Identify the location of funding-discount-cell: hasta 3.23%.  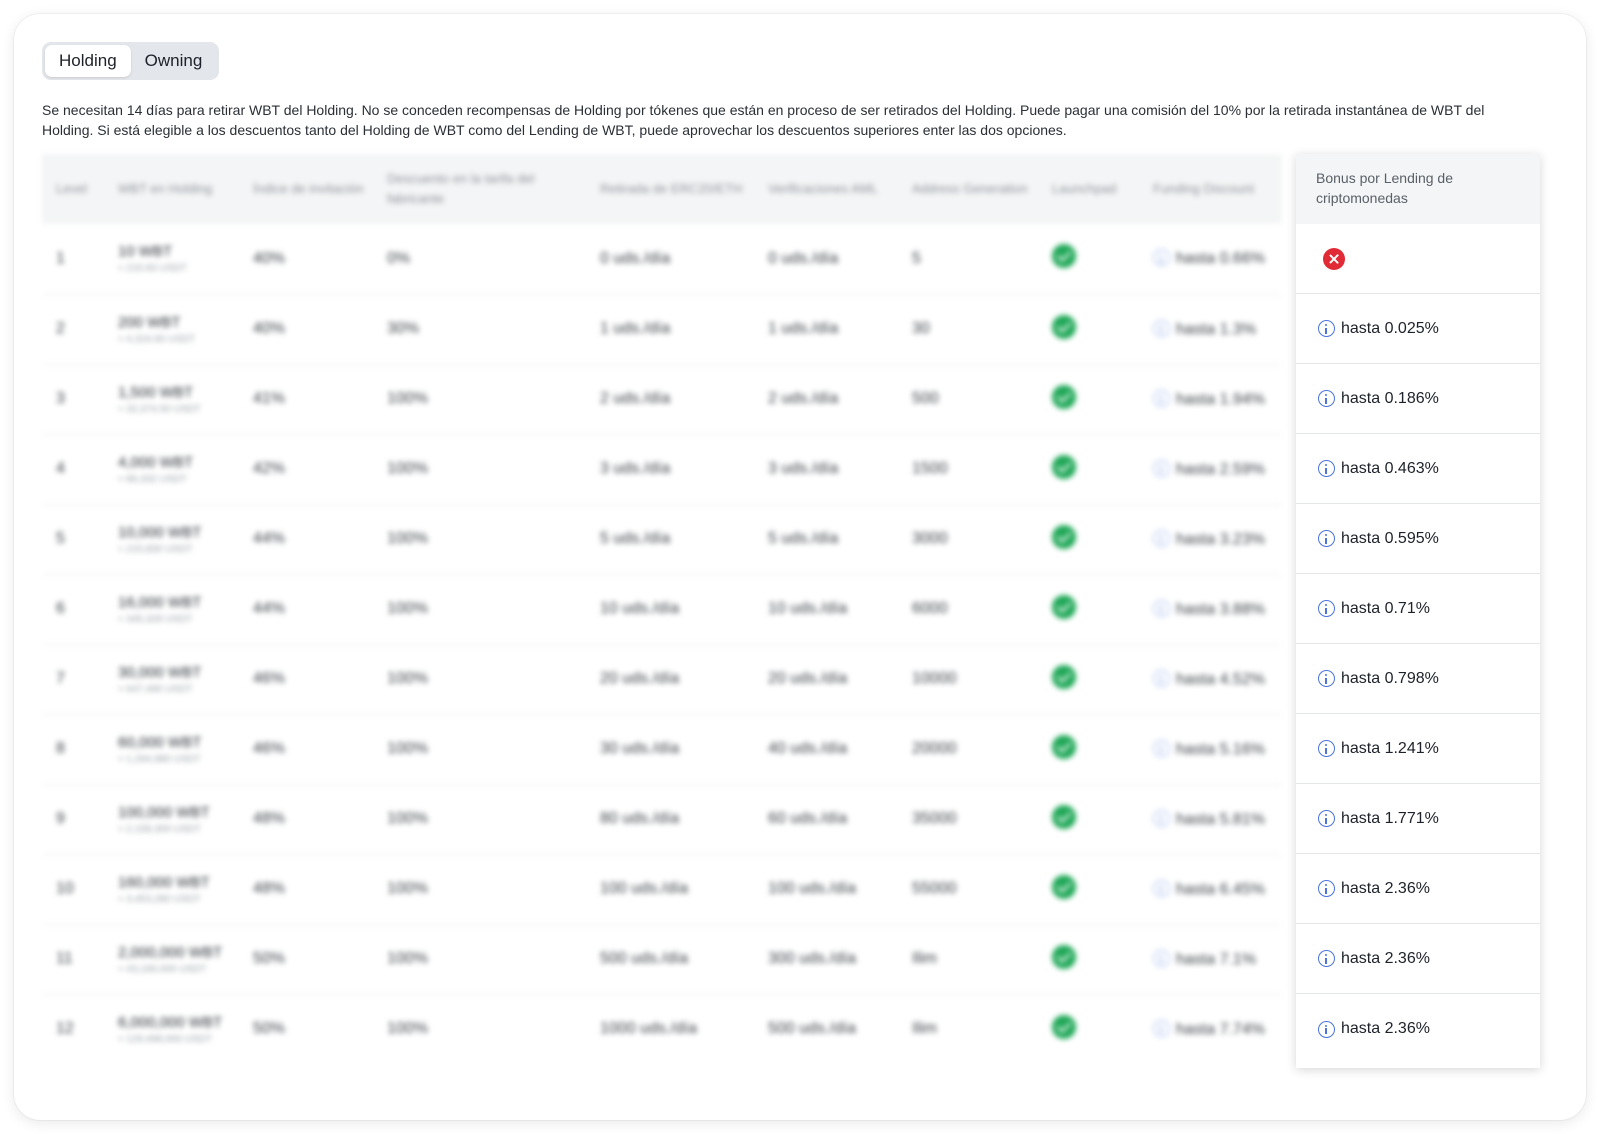
(1210, 539).